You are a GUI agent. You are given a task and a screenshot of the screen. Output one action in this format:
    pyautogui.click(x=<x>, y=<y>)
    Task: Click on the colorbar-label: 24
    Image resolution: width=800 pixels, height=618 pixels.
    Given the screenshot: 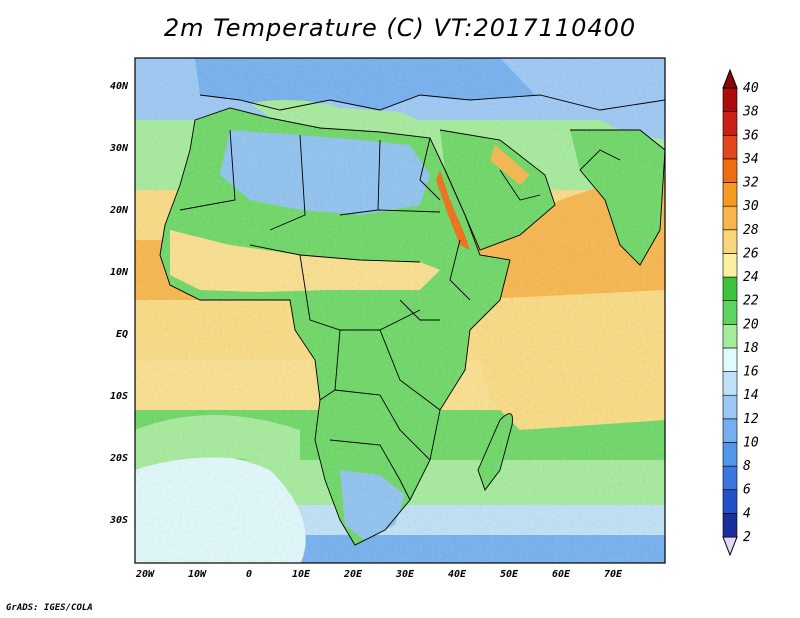 What is the action you would take?
    pyautogui.click(x=751, y=277)
    